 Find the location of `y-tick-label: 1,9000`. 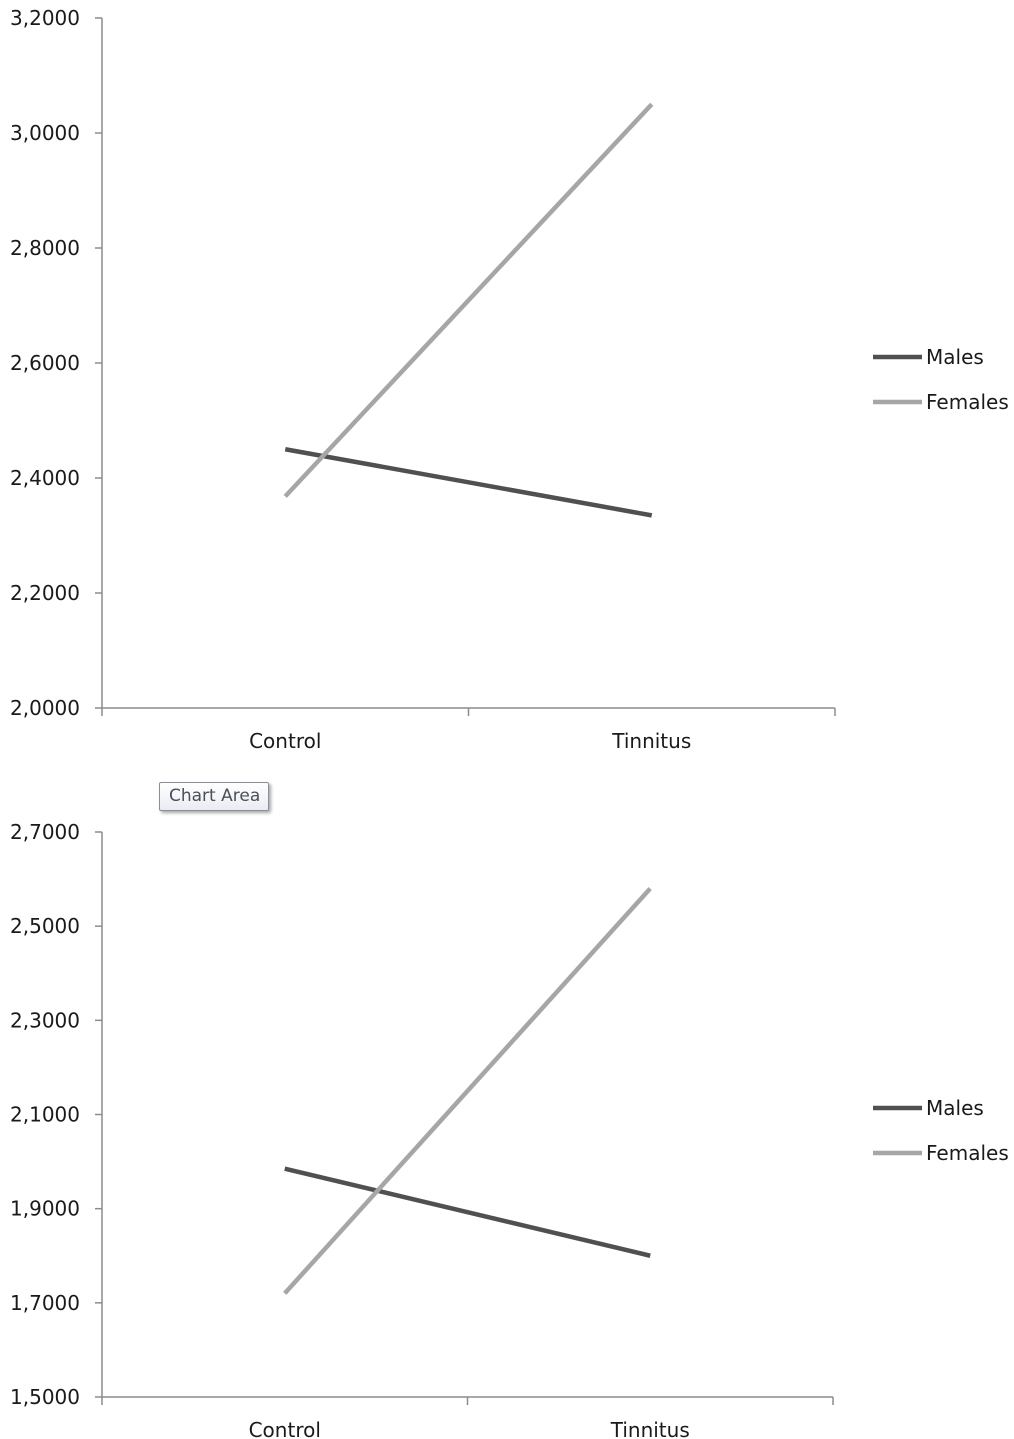

y-tick-label: 1,9000 is located at coordinates (45, 1209).